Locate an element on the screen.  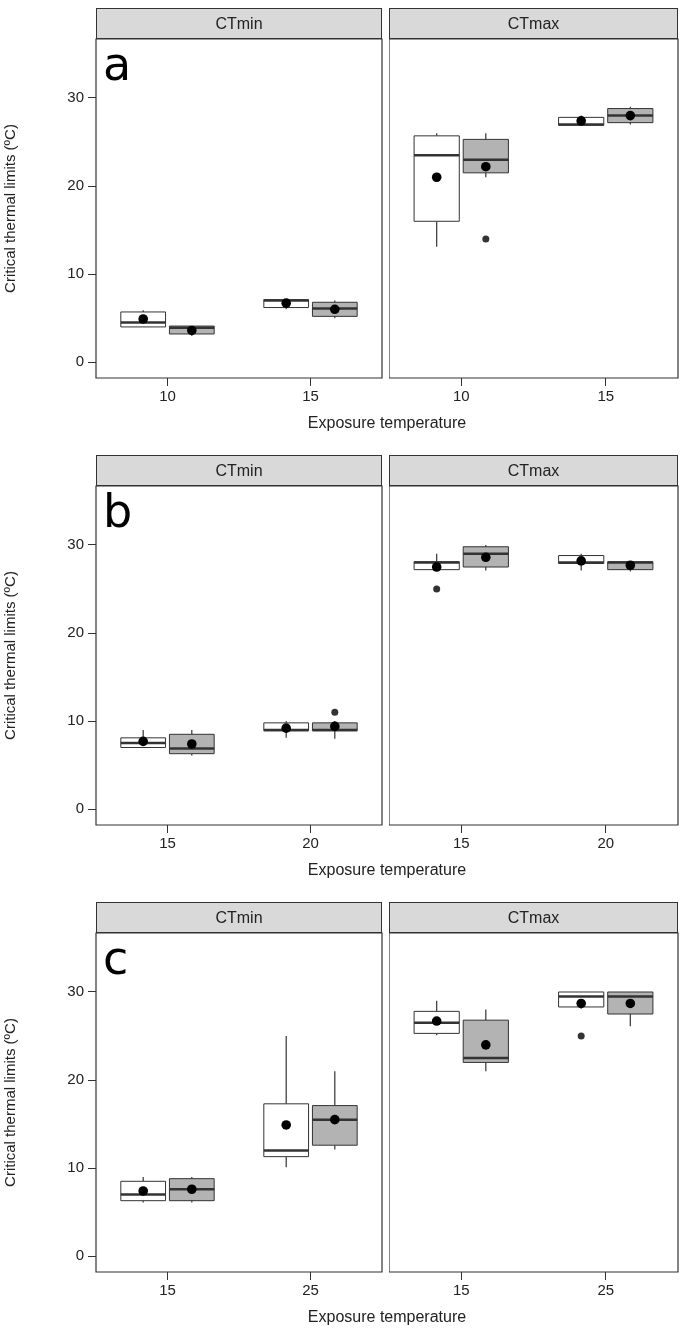
annotation: a is located at coordinates (117, 63).